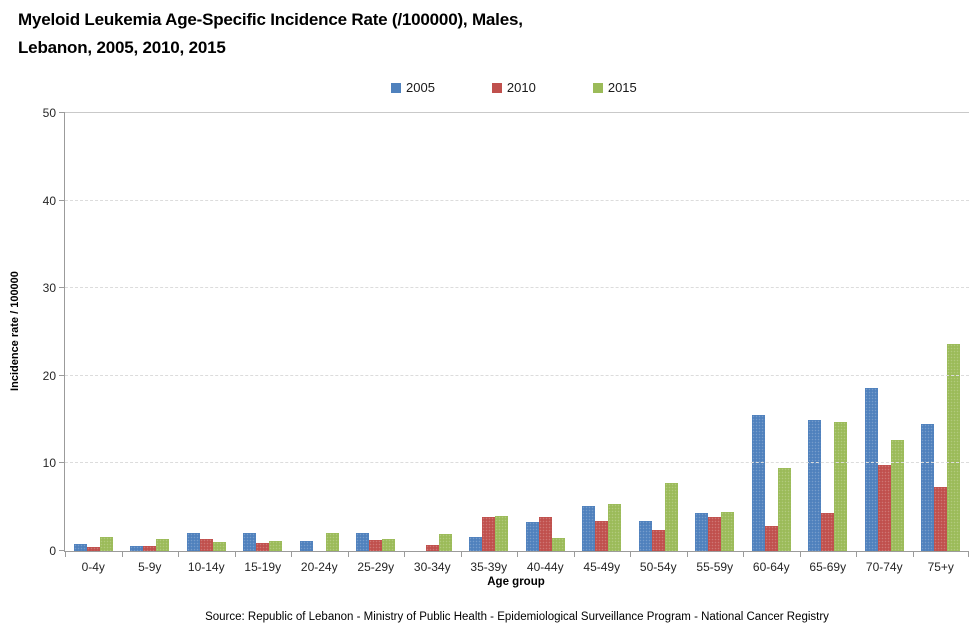 Image resolution: width=976 pixels, height=637 pixels. Describe the element at coordinates (106, 543) in the screenshot. I see `bar-2015-0-4y` at that location.